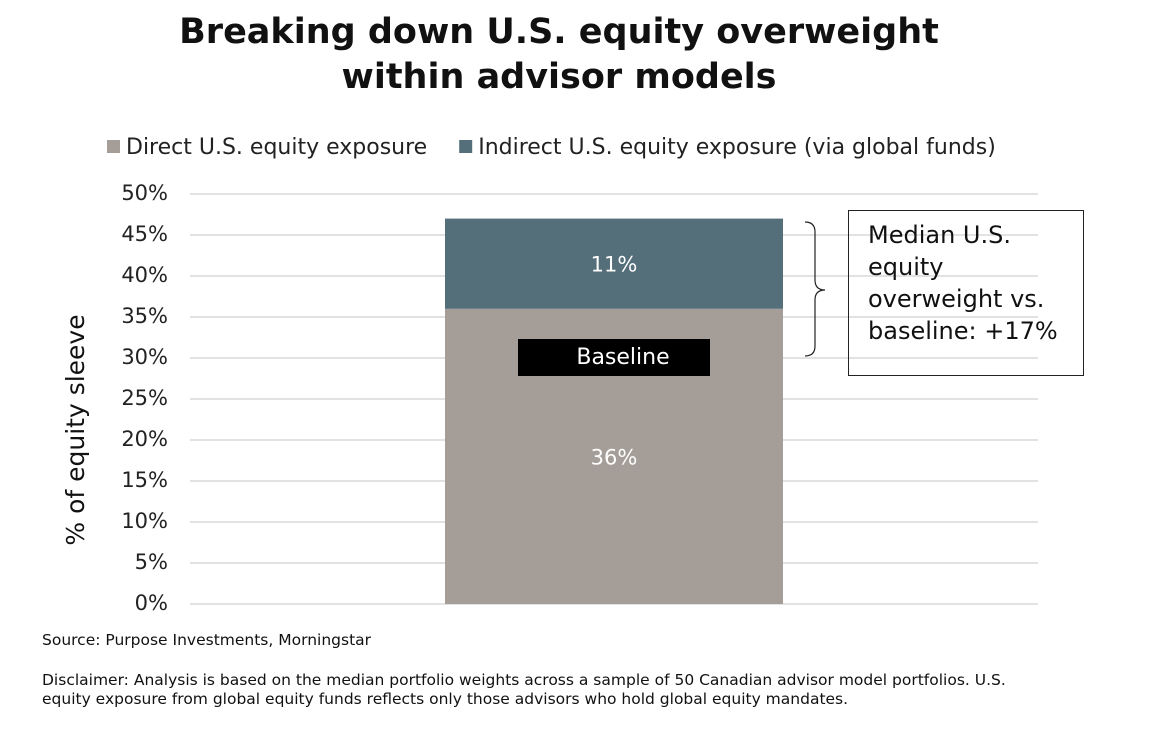 The height and width of the screenshot is (731, 1158). Describe the element at coordinates (144, 439) in the screenshot. I see `y-tick-label: 20%` at that location.